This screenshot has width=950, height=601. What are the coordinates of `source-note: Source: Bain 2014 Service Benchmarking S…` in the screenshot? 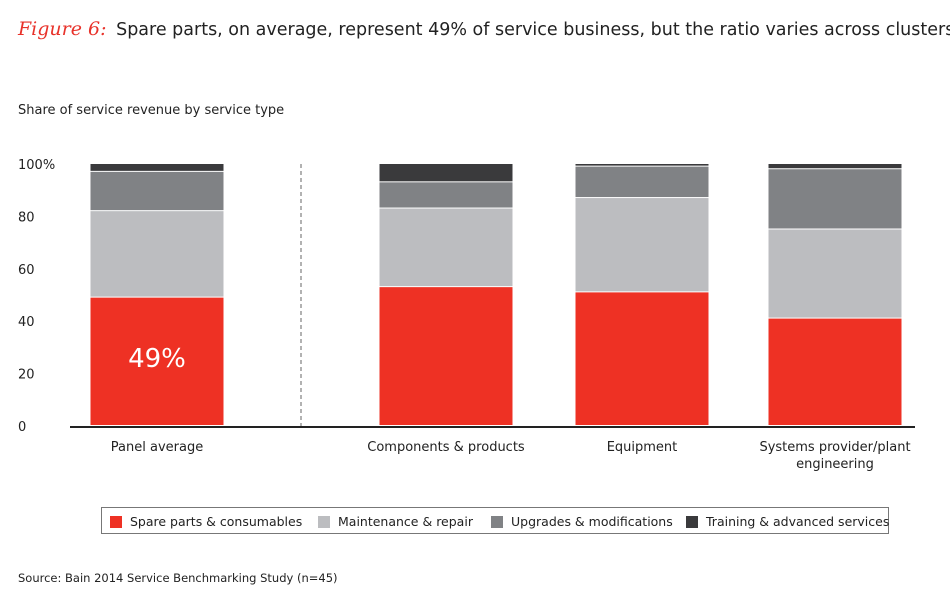 It's located at (178, 578).